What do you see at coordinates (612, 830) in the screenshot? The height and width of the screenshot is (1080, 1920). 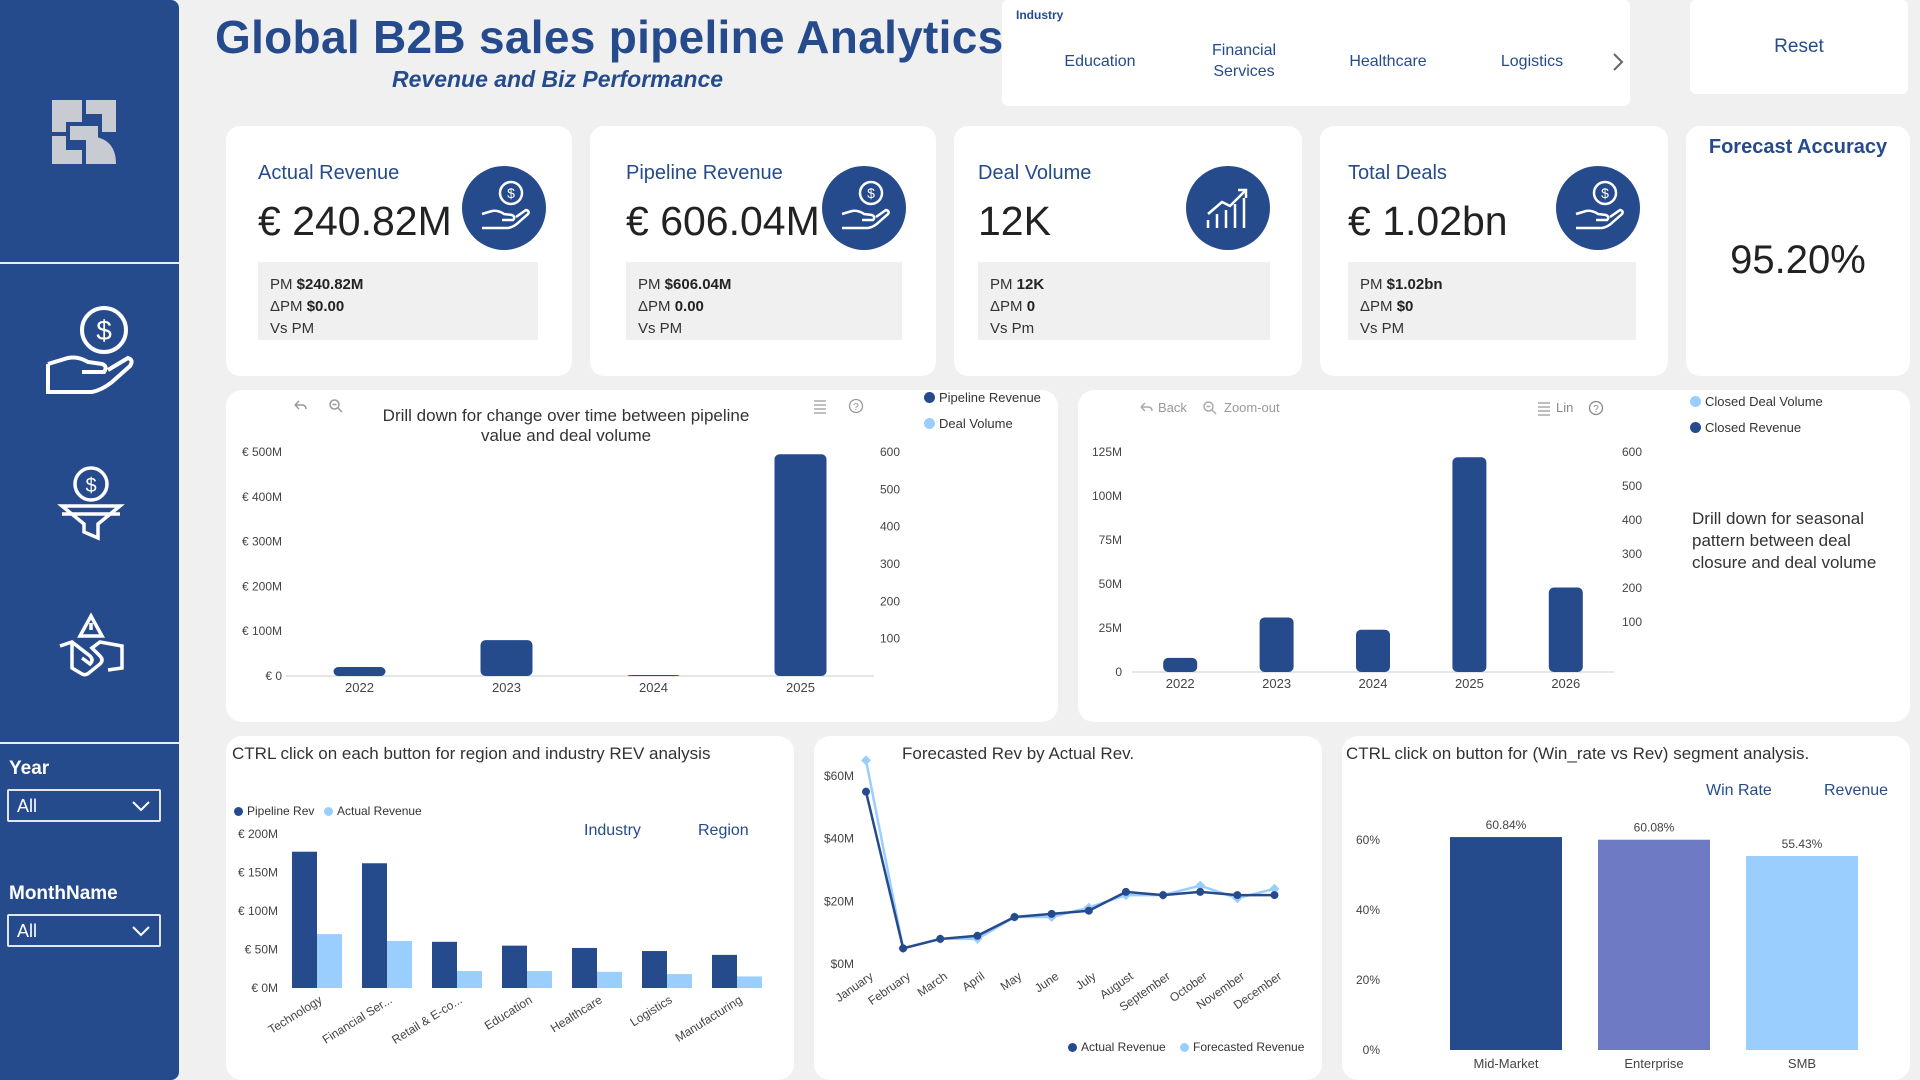 I see `industry-button: Industry` at bounding box center [612, 830].